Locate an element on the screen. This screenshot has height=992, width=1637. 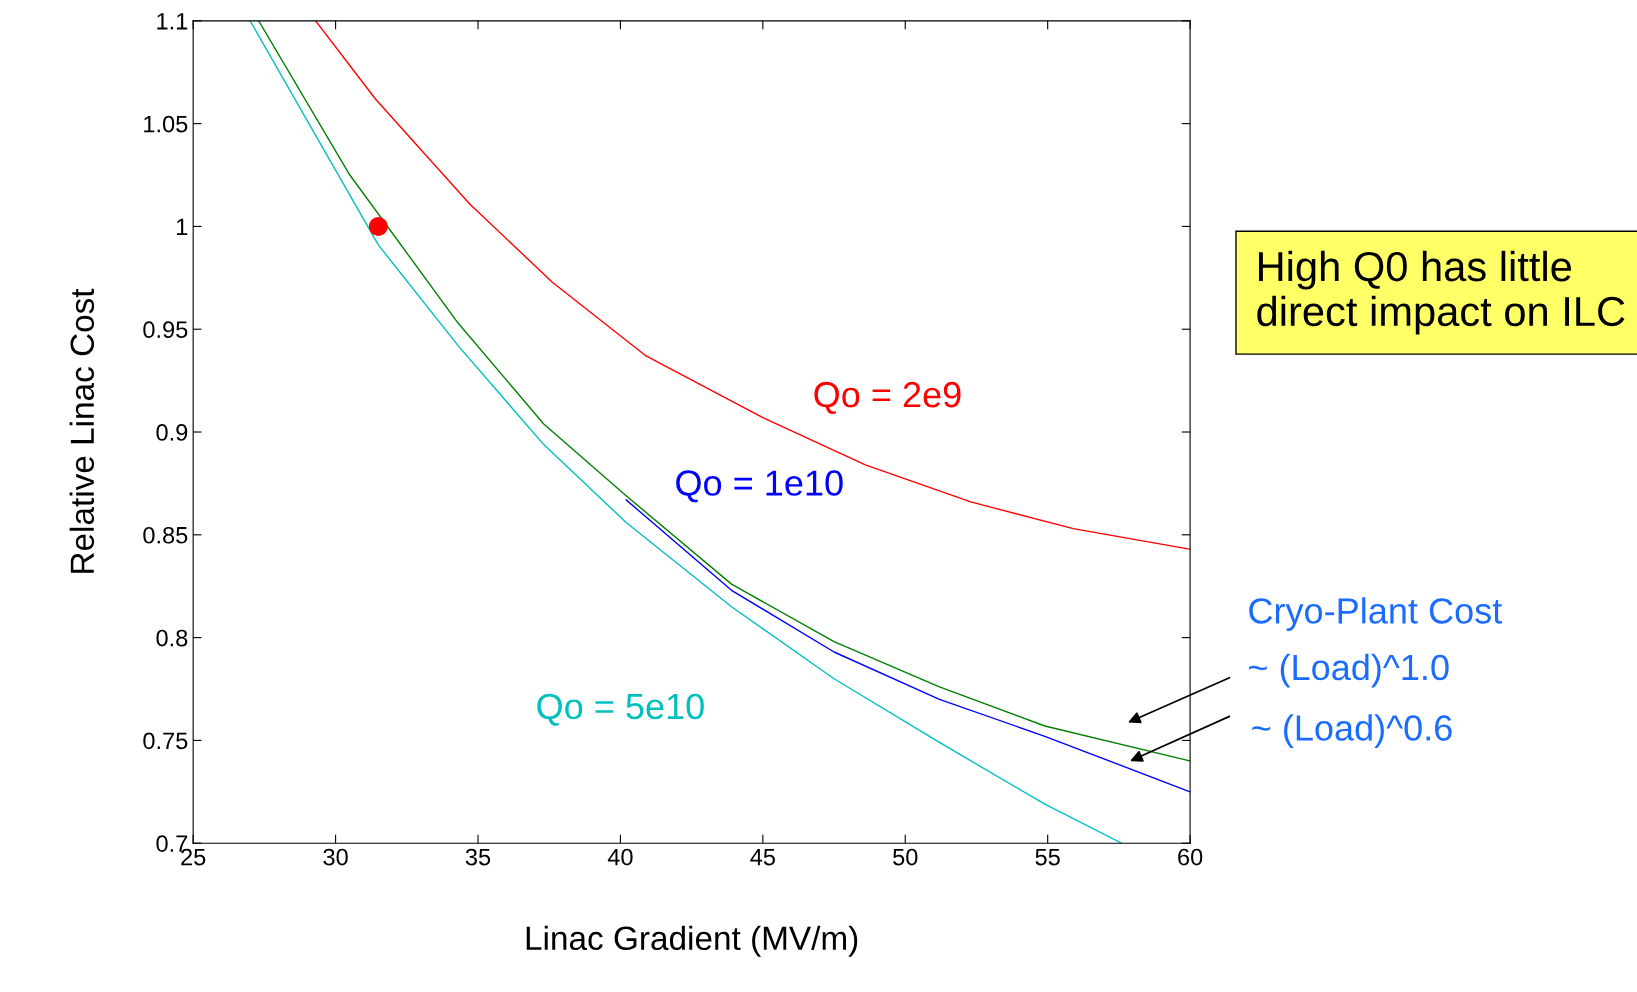
series-label: Qo = 2e9 is located at coordinates (887, 397).